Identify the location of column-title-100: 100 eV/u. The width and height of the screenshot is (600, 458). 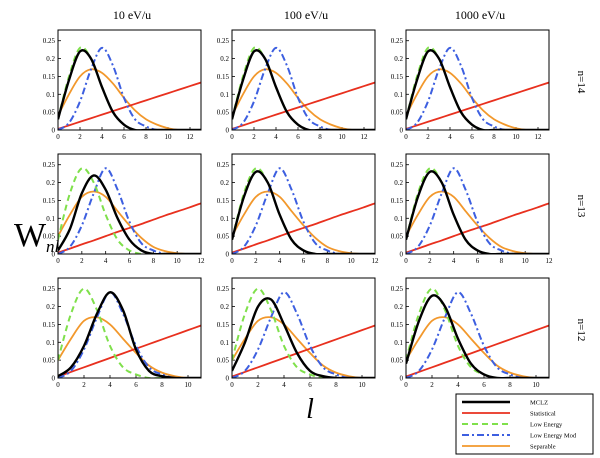
(306, 15).